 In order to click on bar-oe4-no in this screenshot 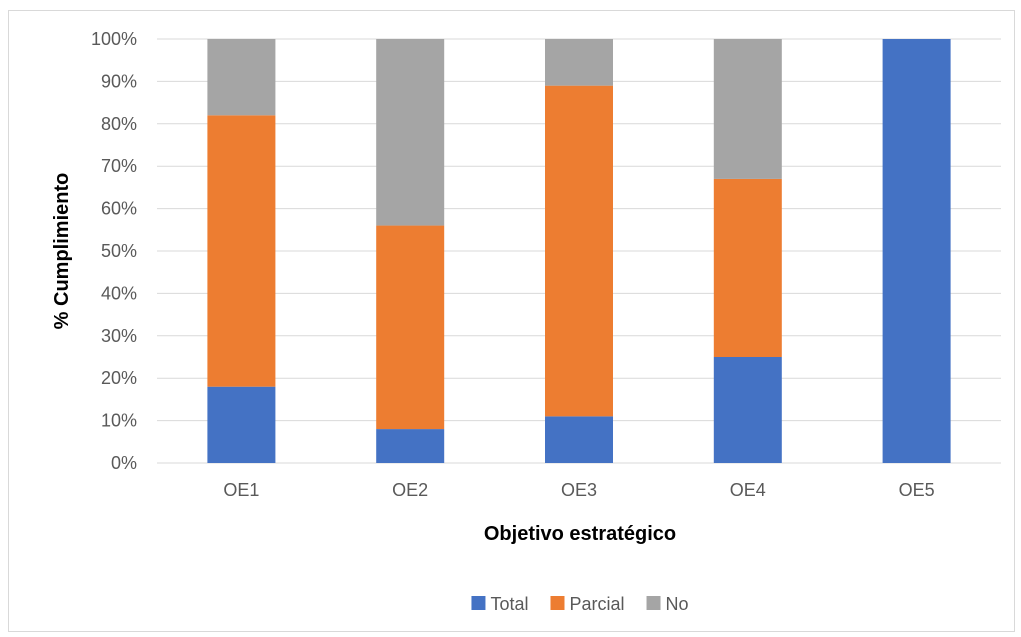, I will do `click(747, 109)`.